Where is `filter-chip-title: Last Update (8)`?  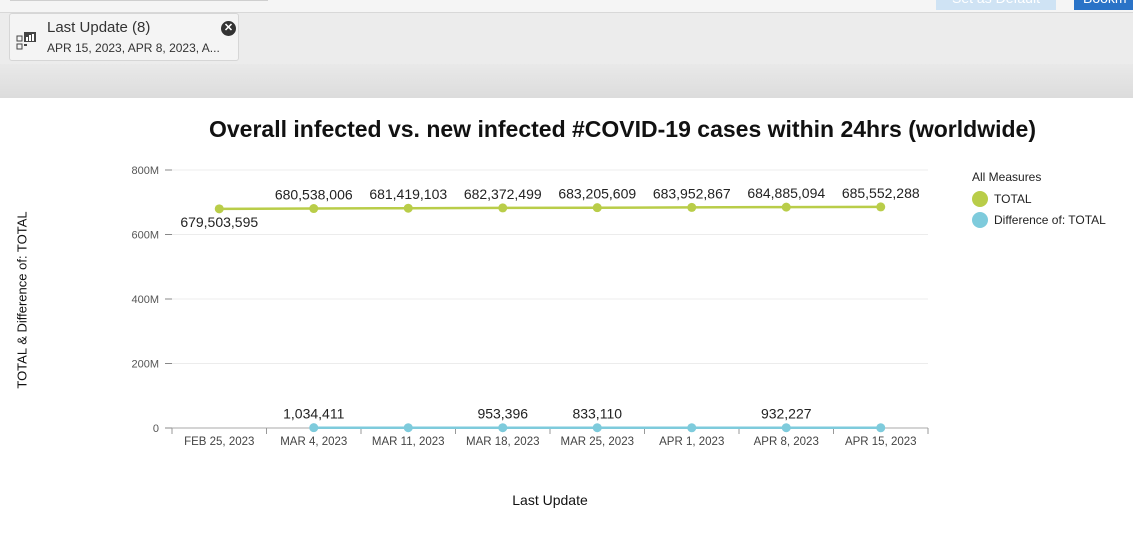 filter-chip-title: Last Update (8) is located at coordinates (99, 27).